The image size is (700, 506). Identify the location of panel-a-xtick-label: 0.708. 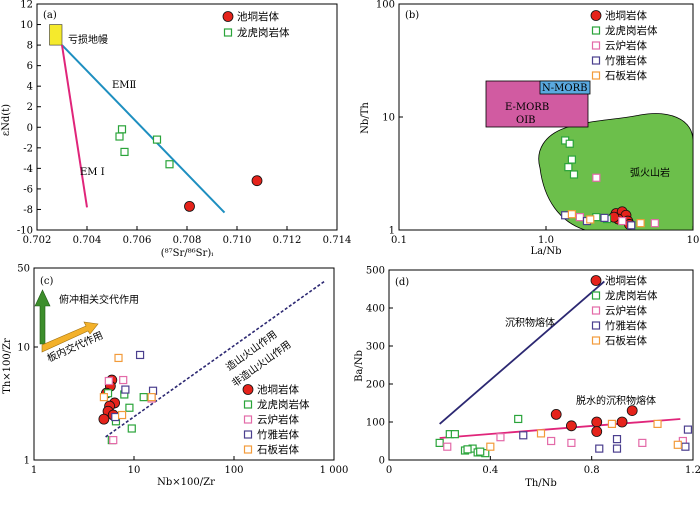
(187, 240).